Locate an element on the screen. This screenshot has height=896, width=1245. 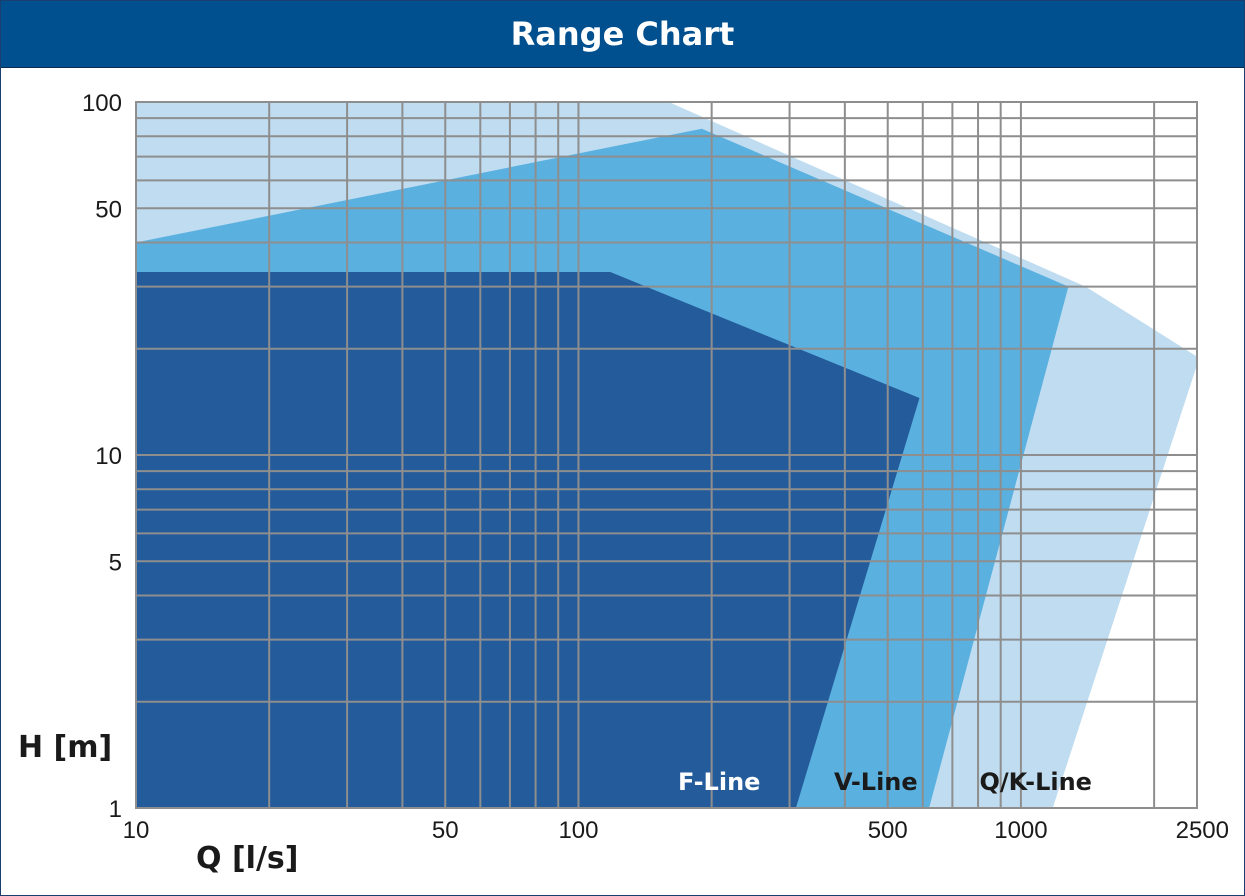
region-label-v-line: V-Line is located at coordinates (876, 782).